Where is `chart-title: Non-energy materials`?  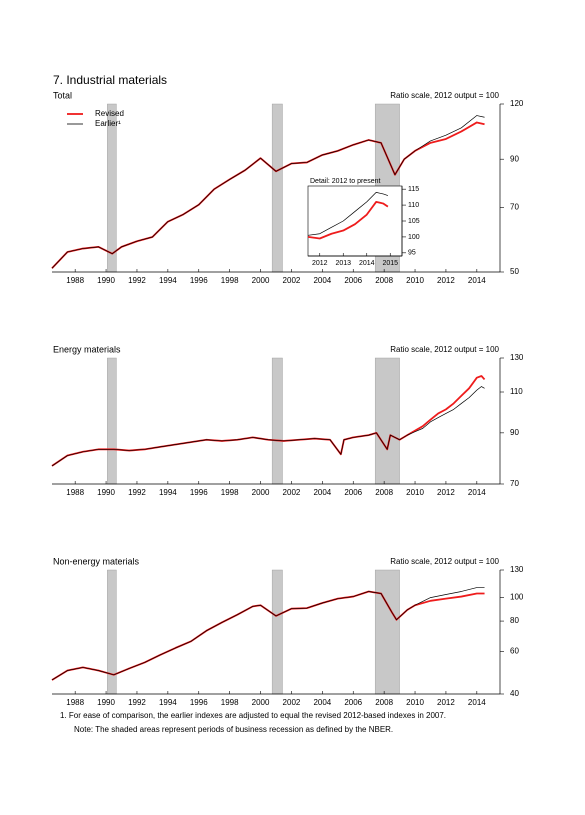
chart-title: Non-energy materials is located at coordinates (96, 561).